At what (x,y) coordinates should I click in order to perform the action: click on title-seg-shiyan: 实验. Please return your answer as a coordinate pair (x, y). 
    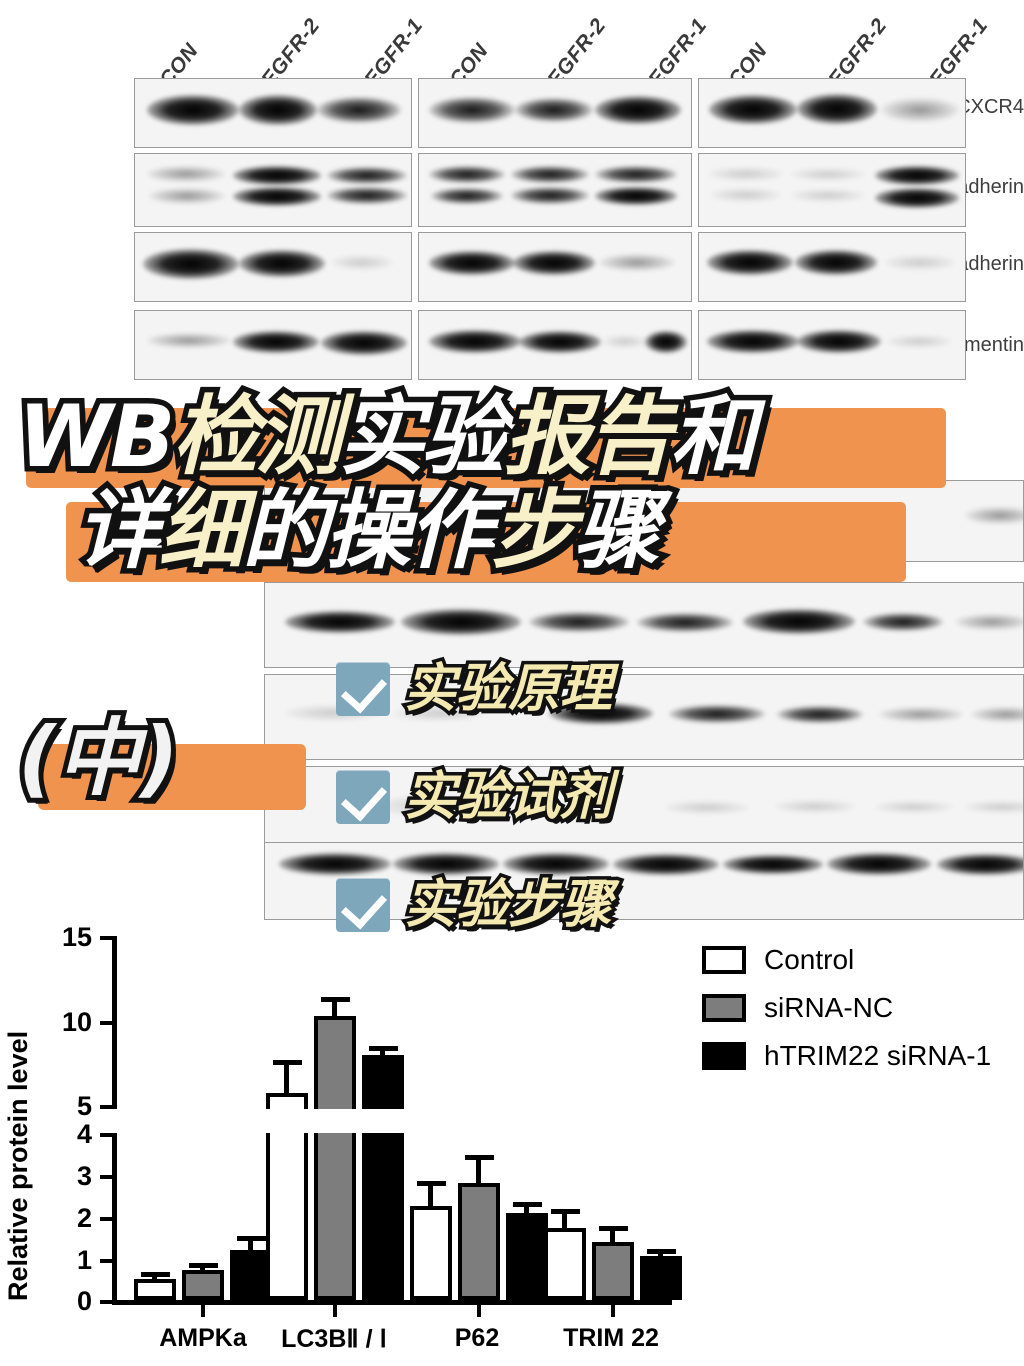
    Looking at the image, I should click on (423, 437).